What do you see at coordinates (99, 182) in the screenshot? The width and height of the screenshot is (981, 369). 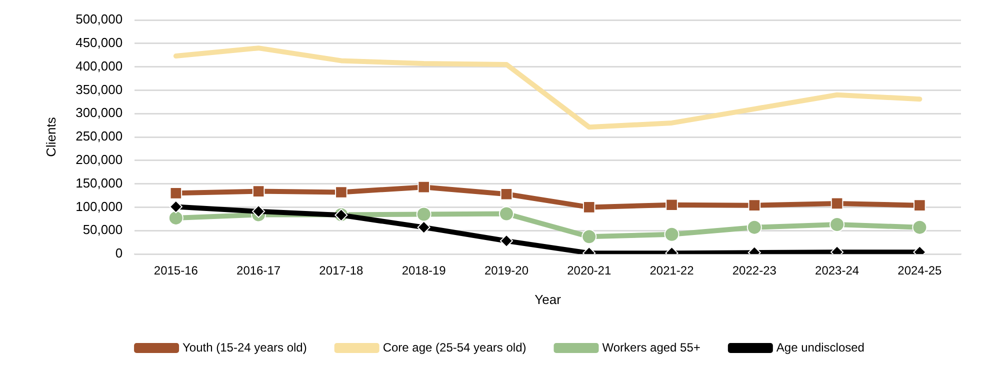 I see `y-tick-label: 150,000` at bounding box center [99, 182].